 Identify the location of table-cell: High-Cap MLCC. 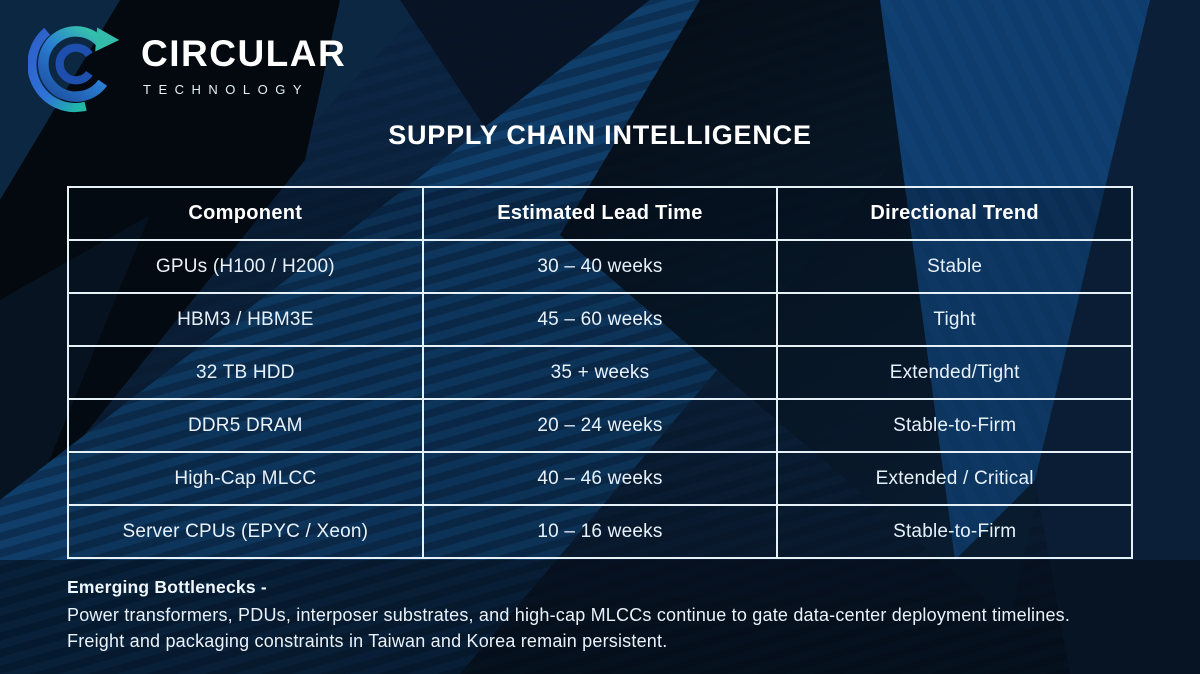
(245, 478).